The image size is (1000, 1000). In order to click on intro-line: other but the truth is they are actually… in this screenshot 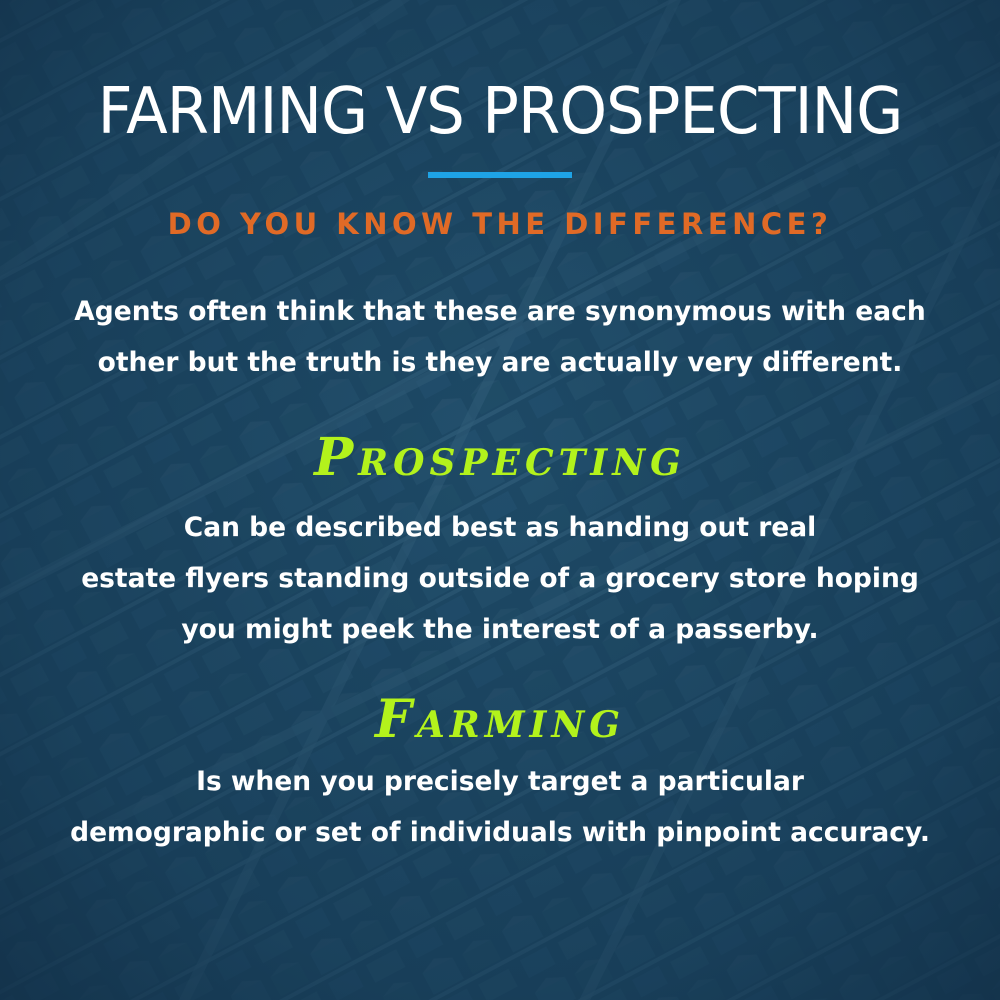, I will do `click(500, 362)`.